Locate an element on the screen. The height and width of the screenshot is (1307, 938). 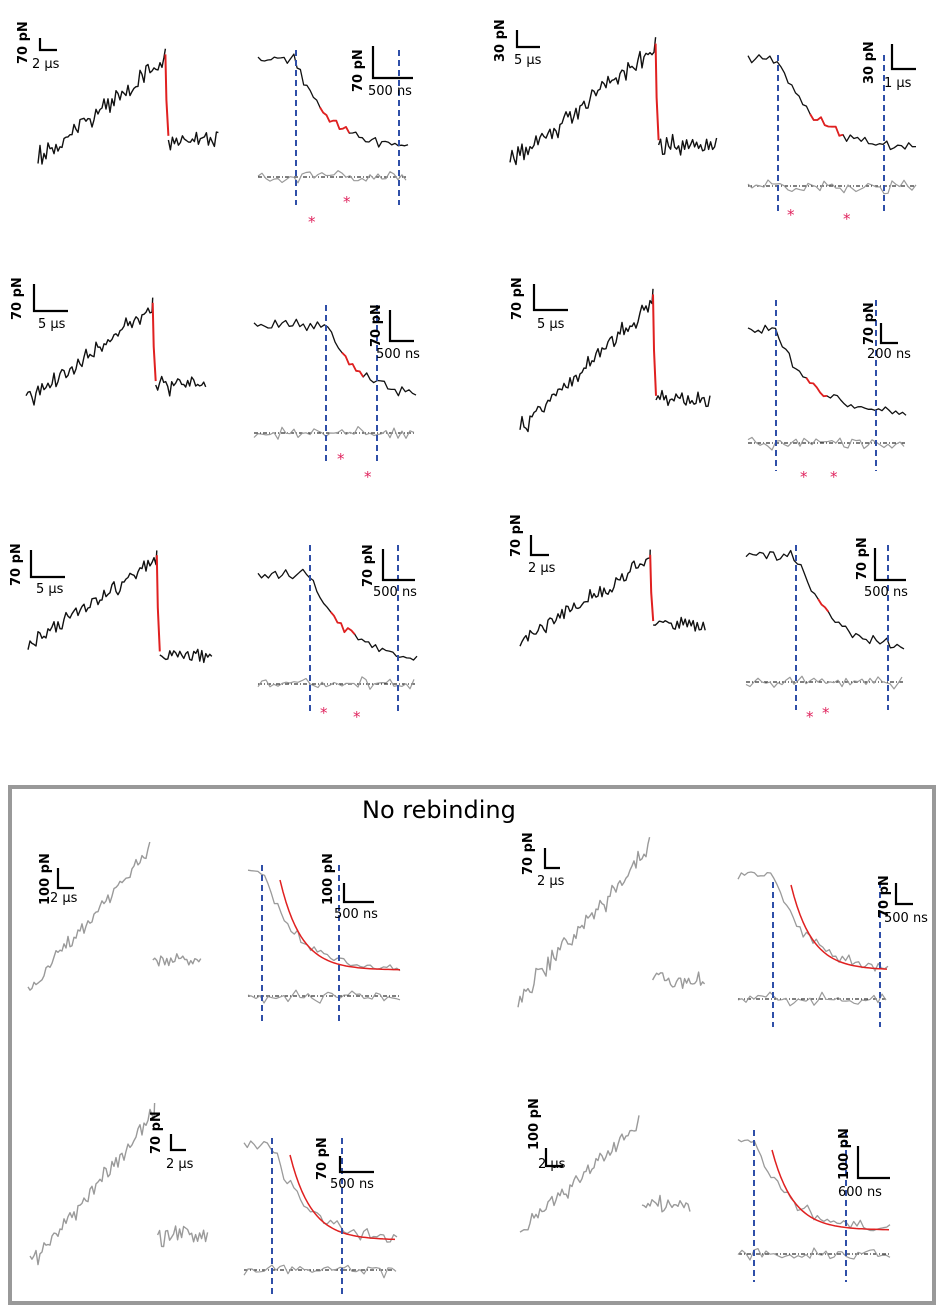
scale-bar-zoom-5: 70 pN 500 ns is located at coordinates (389, 572).